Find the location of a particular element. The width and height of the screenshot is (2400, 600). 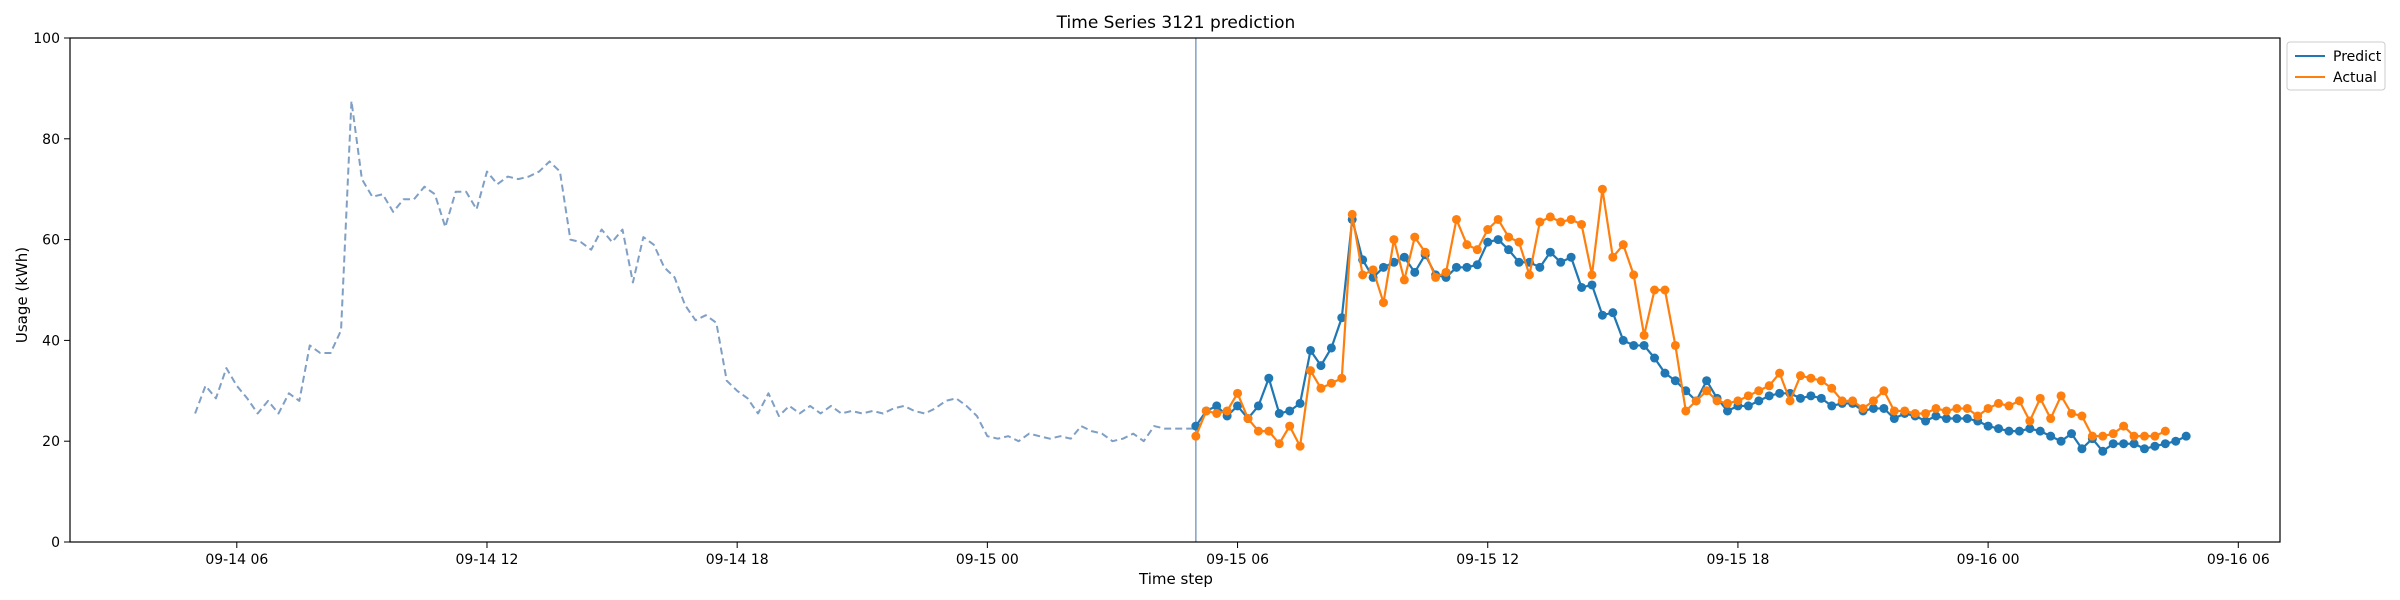

legend-predict-label: Predict is located at coordinates (2357, 57).